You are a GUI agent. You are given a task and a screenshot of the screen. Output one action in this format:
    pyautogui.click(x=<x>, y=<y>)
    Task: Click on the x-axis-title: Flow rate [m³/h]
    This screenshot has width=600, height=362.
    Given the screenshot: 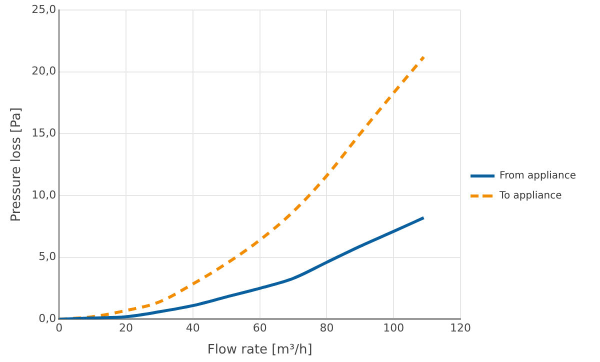 What is the action you would take?
    pyautogui.click(x=259, y=350)
    